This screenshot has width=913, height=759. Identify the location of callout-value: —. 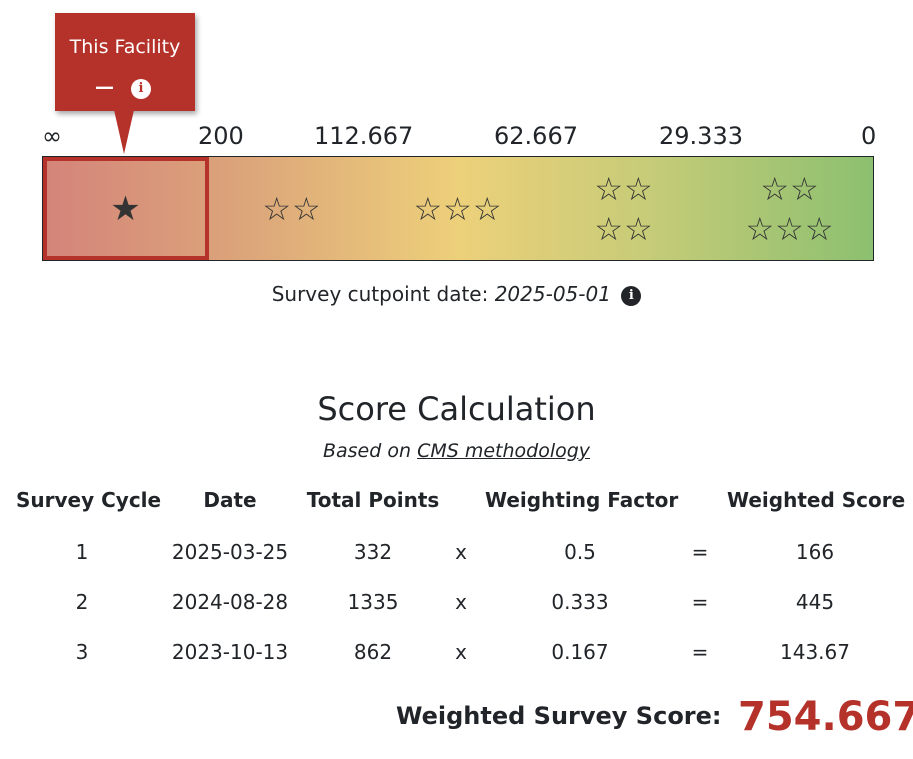
(104, 87).